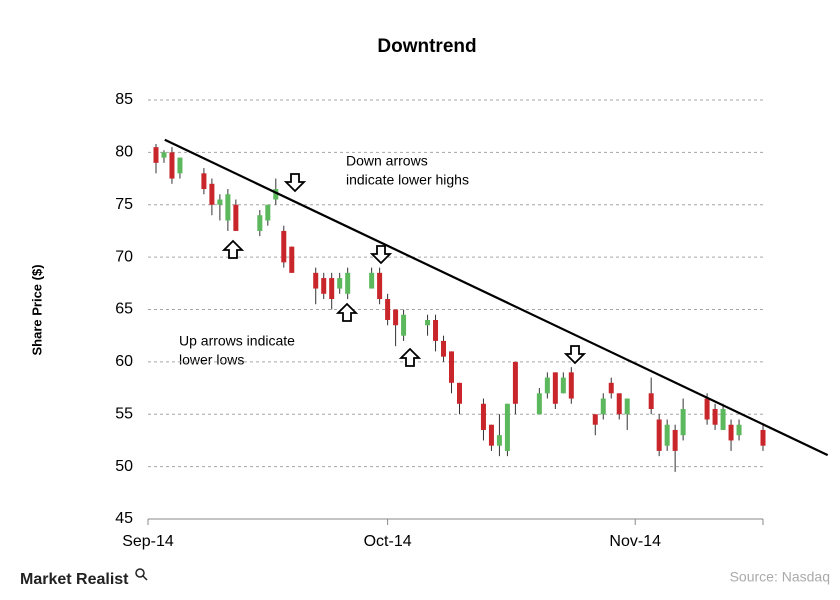 The image size is (840, 600). I want to click on chart-title: Downtrend, so click(426, 46).